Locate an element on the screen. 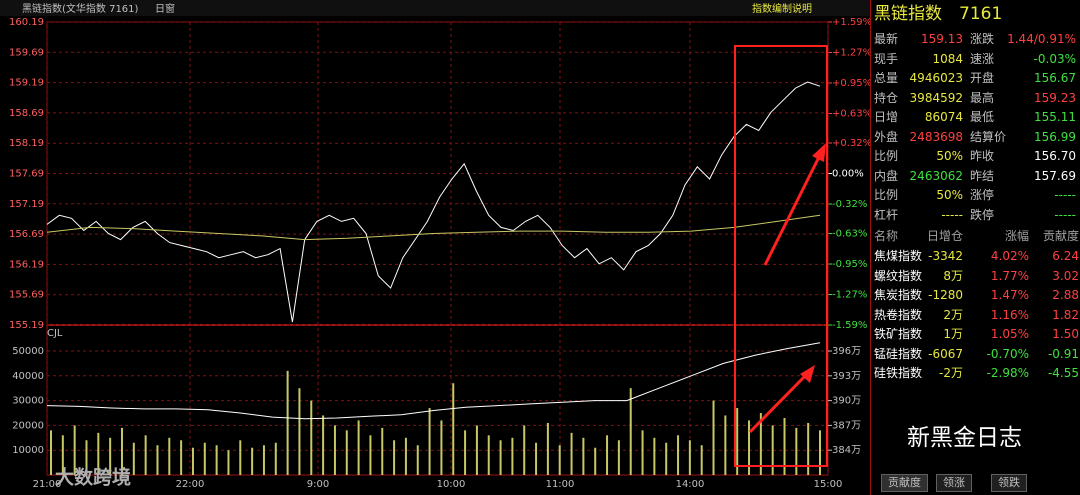 This screenshot has height=495, width=1080. y-tick-label: 160.19 is located at coordinates (26, 22).